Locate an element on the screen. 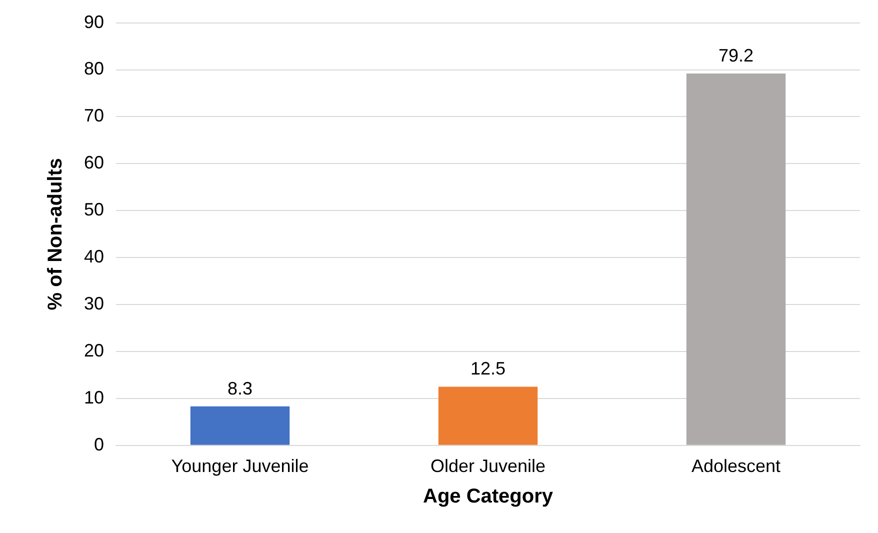 This screenshot has width=878, height=533. y-tick-label: 30 is located at coordinates (94, 304).